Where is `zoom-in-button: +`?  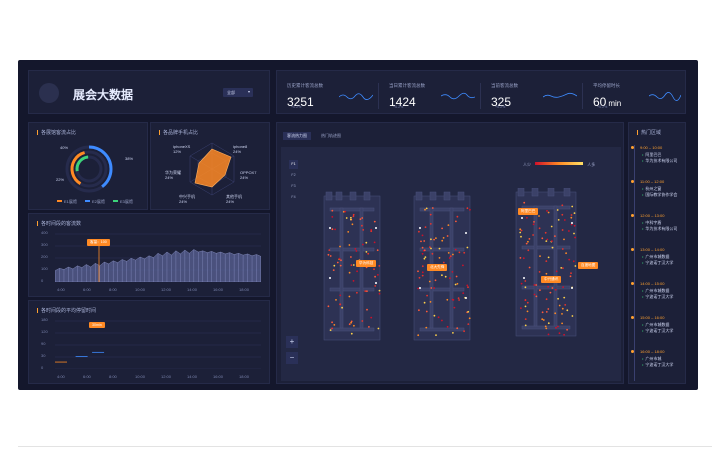
zoom-in-button: + is located at coordinates (292, 342).